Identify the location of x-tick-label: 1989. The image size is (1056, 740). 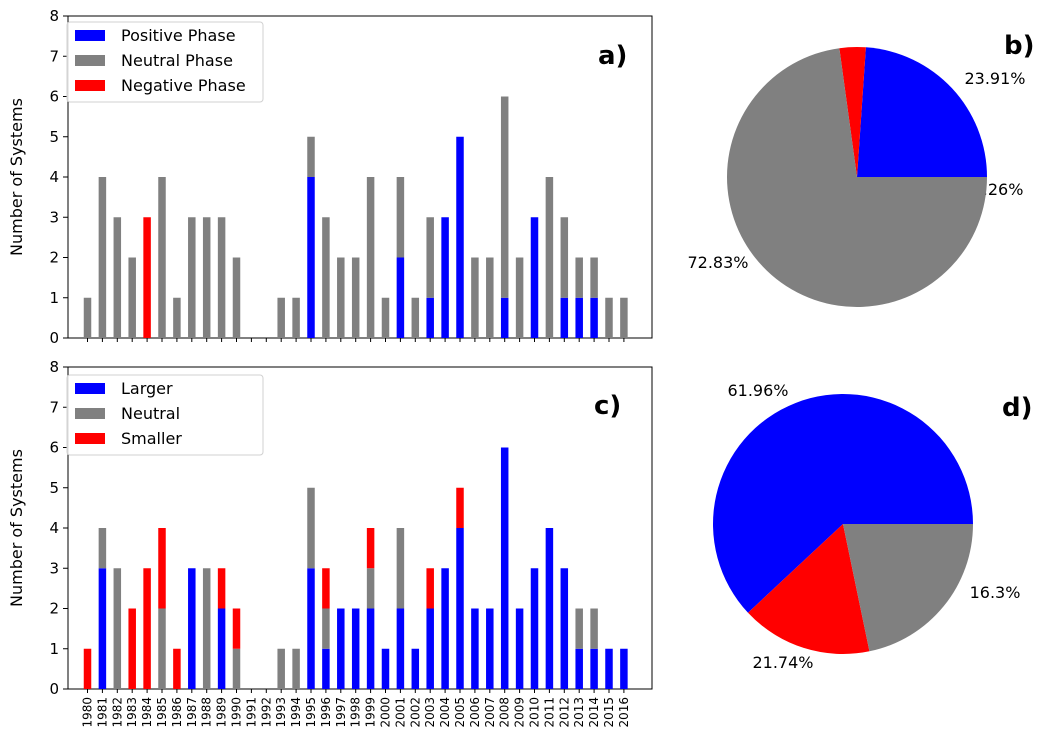
(222, 712).